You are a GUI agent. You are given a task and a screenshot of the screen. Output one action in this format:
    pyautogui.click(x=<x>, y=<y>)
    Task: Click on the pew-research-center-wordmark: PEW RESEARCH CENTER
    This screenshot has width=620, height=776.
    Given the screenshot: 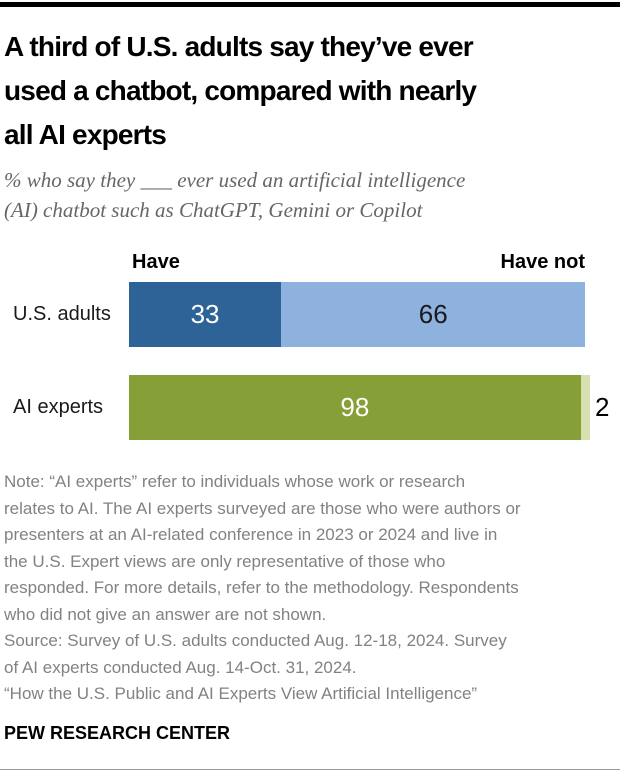 What is the action you would take?
    pyautogui.click(x=117, y=732)
    